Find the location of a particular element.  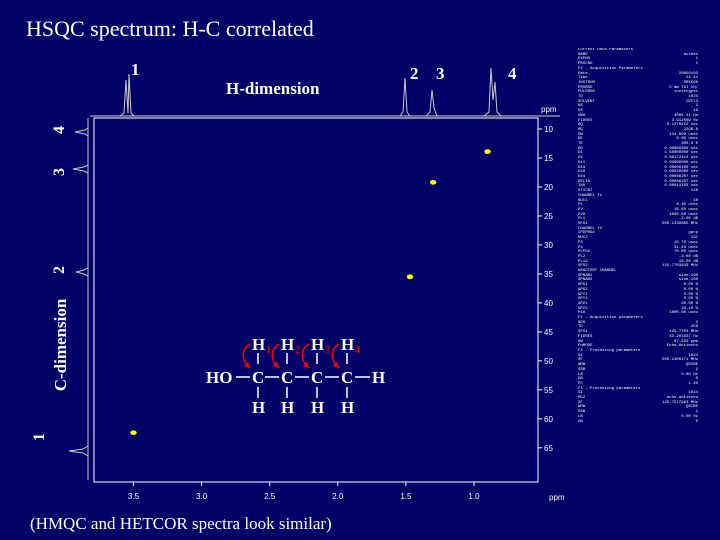

param-key: PCPD2 is located at coordinates (584, 252).